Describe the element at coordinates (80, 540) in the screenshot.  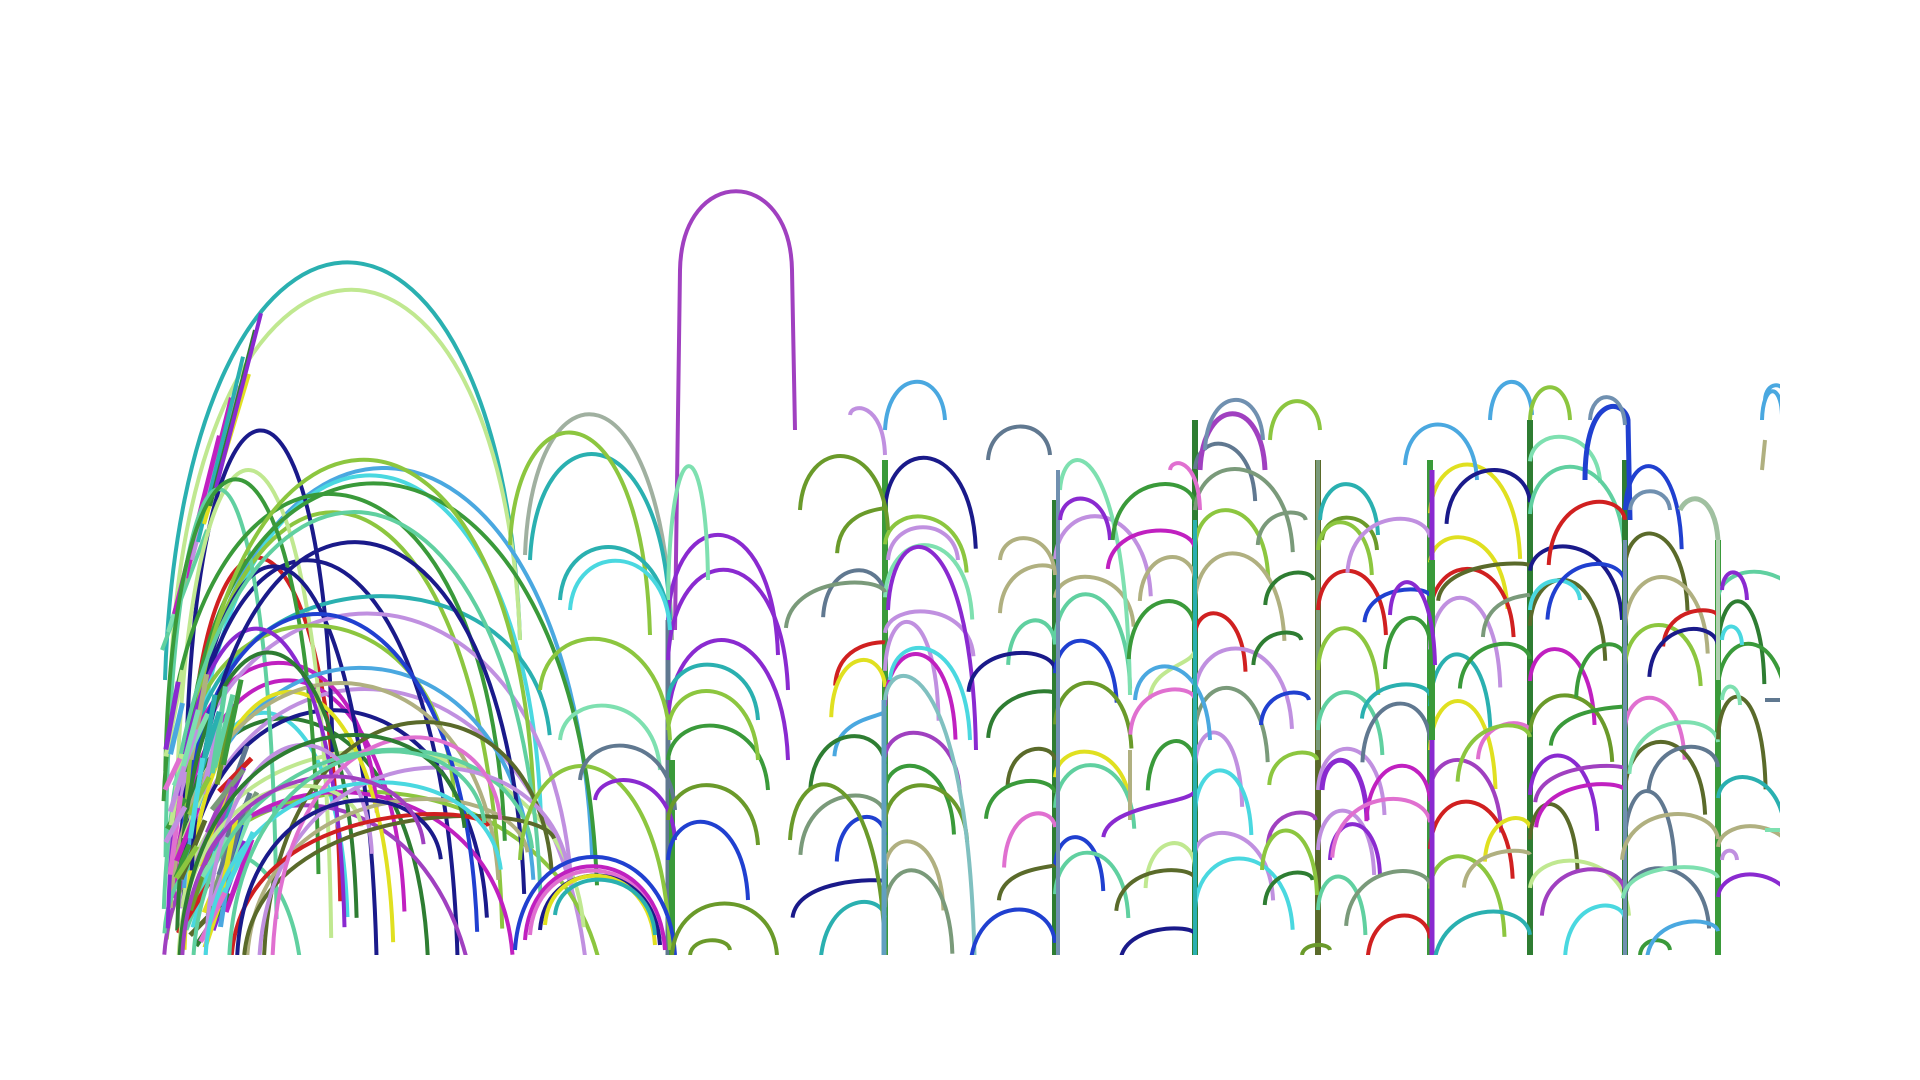
I see `left-margin` at that location.